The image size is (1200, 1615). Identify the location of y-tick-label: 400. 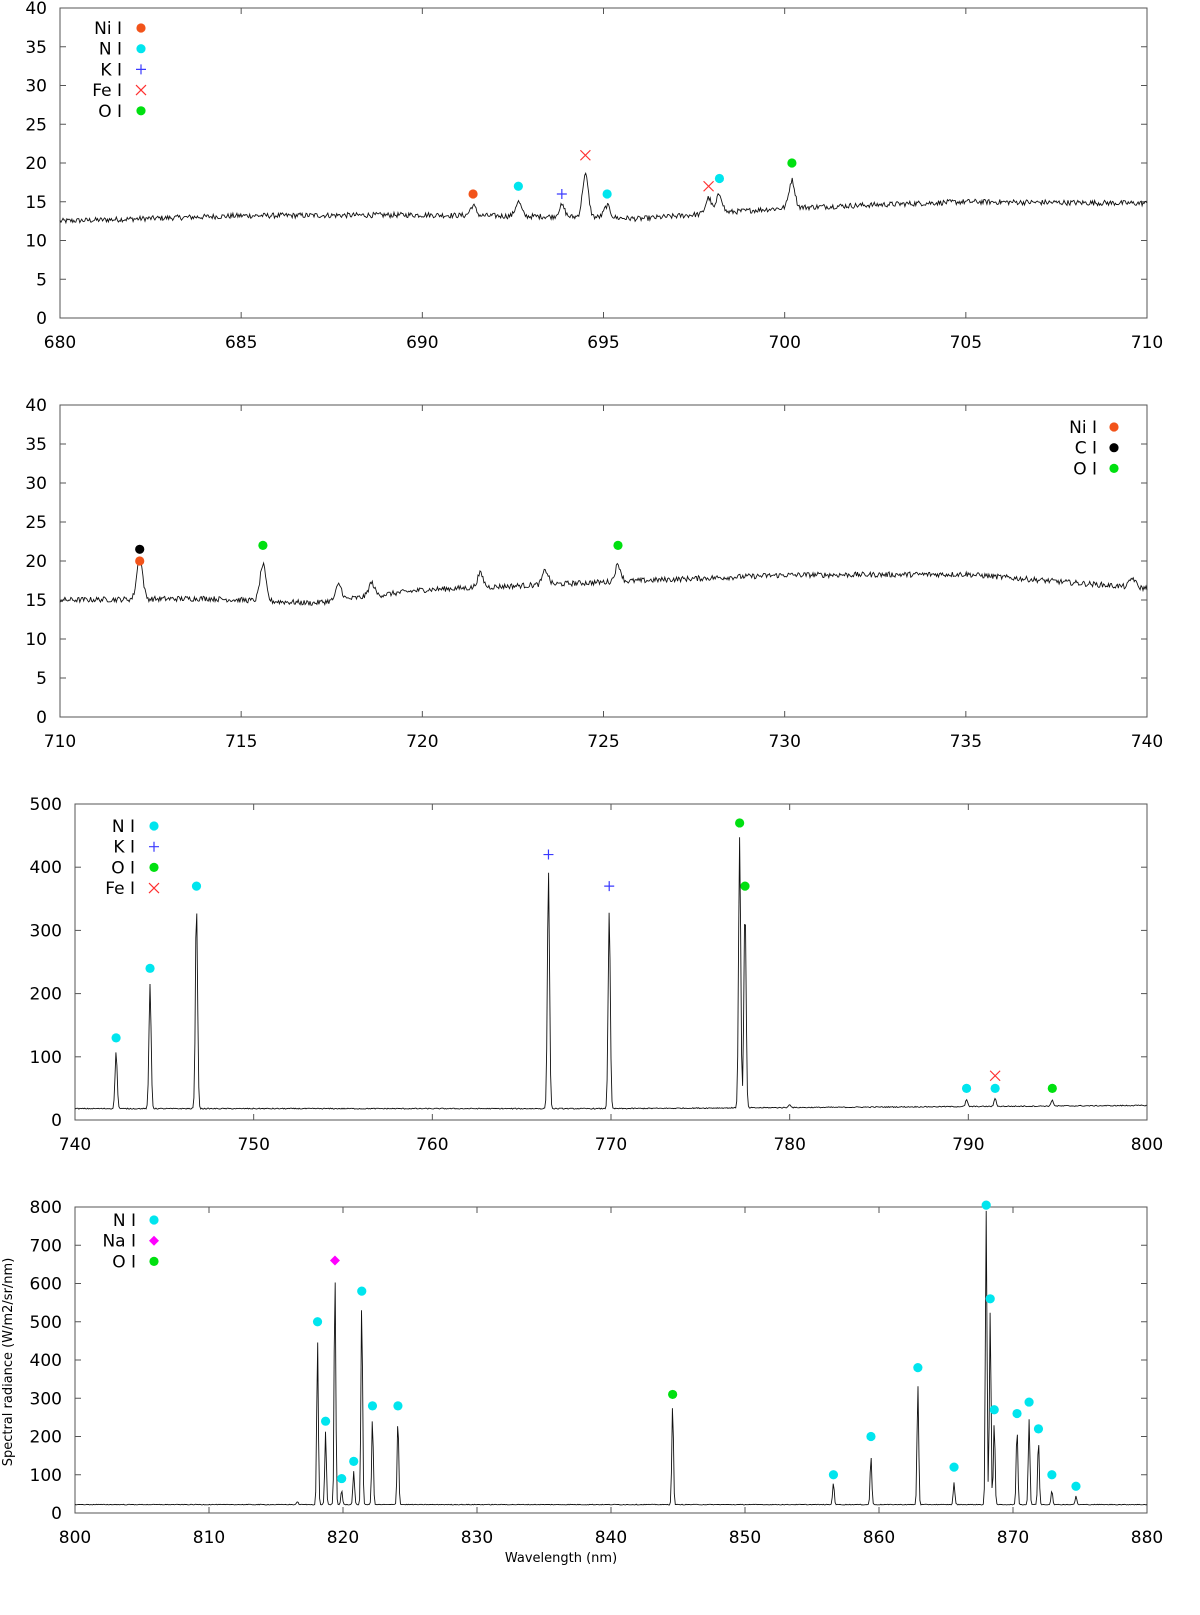
(46, 868).